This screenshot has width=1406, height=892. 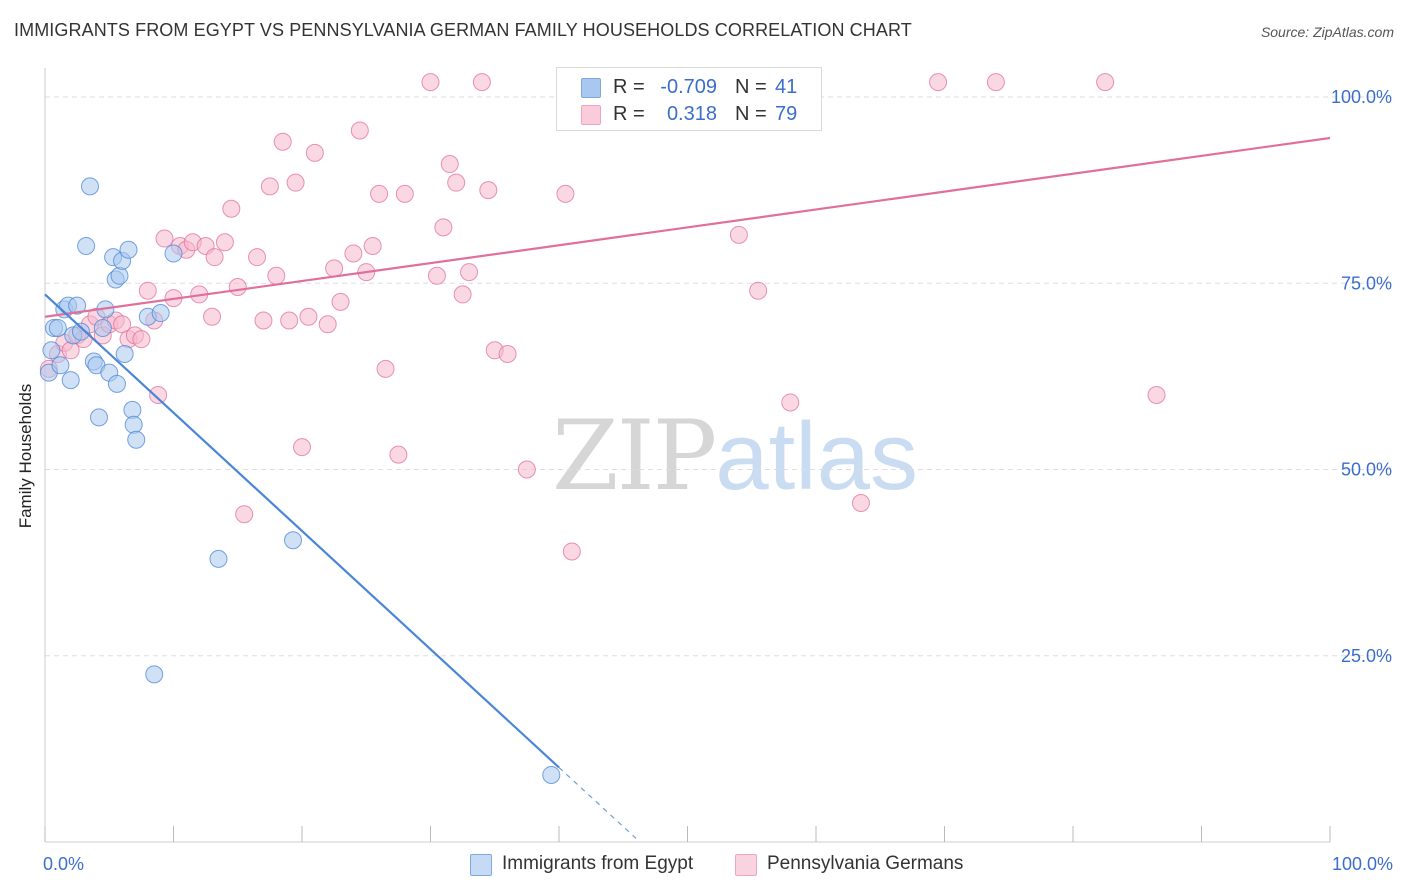 I want to click on legend-row-egypt: R = -0.709 N = 41, so click(x=689, y=87).